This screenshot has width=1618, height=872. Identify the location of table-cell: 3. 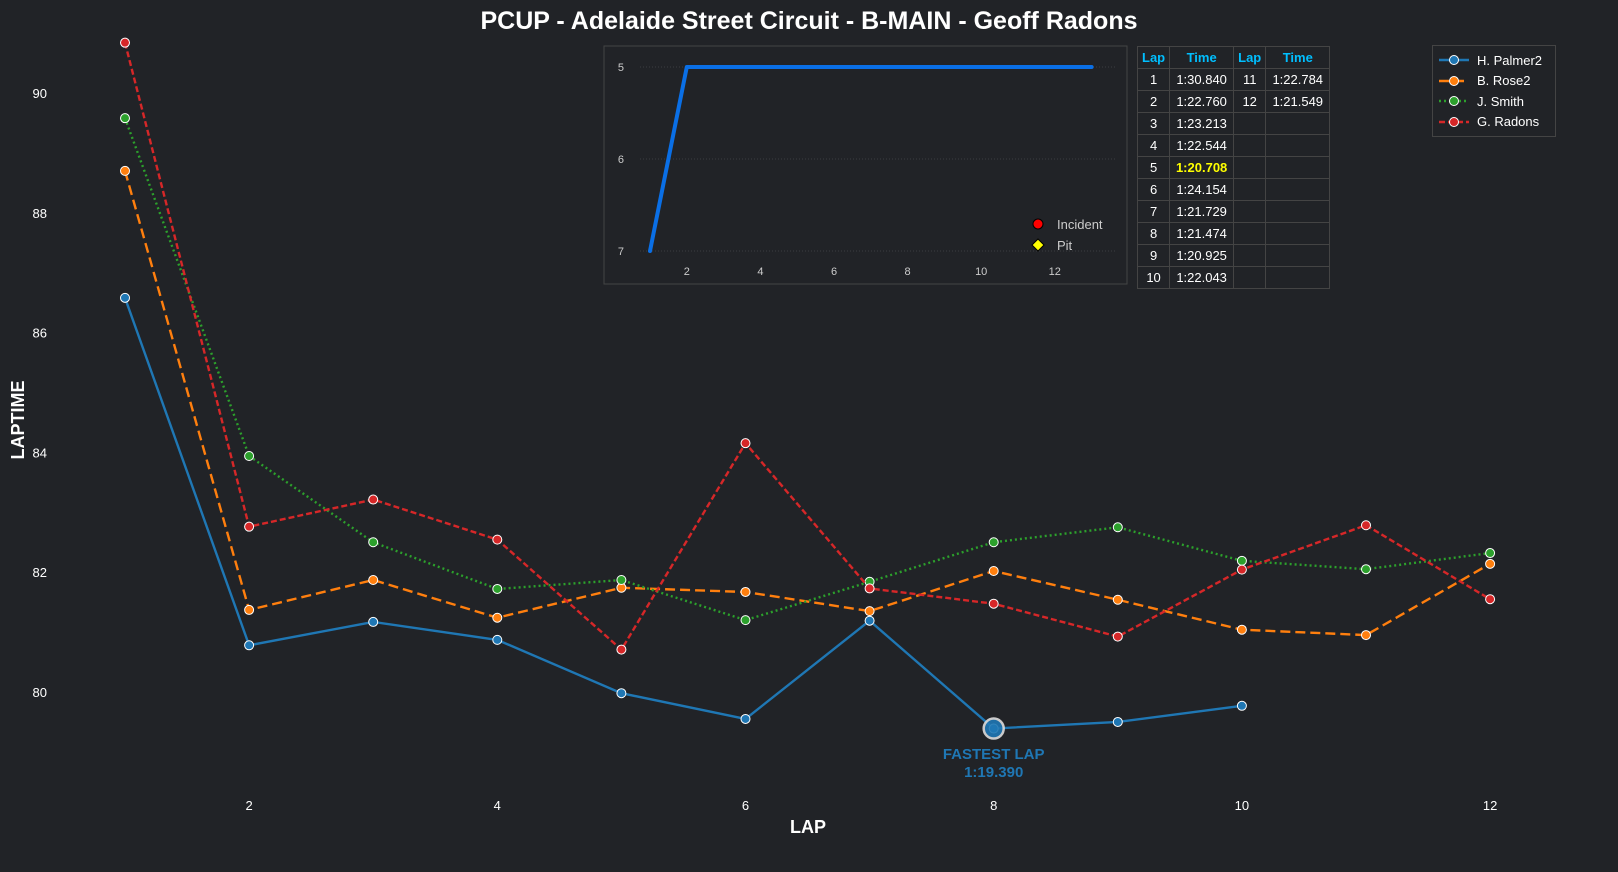
(1153, 123).